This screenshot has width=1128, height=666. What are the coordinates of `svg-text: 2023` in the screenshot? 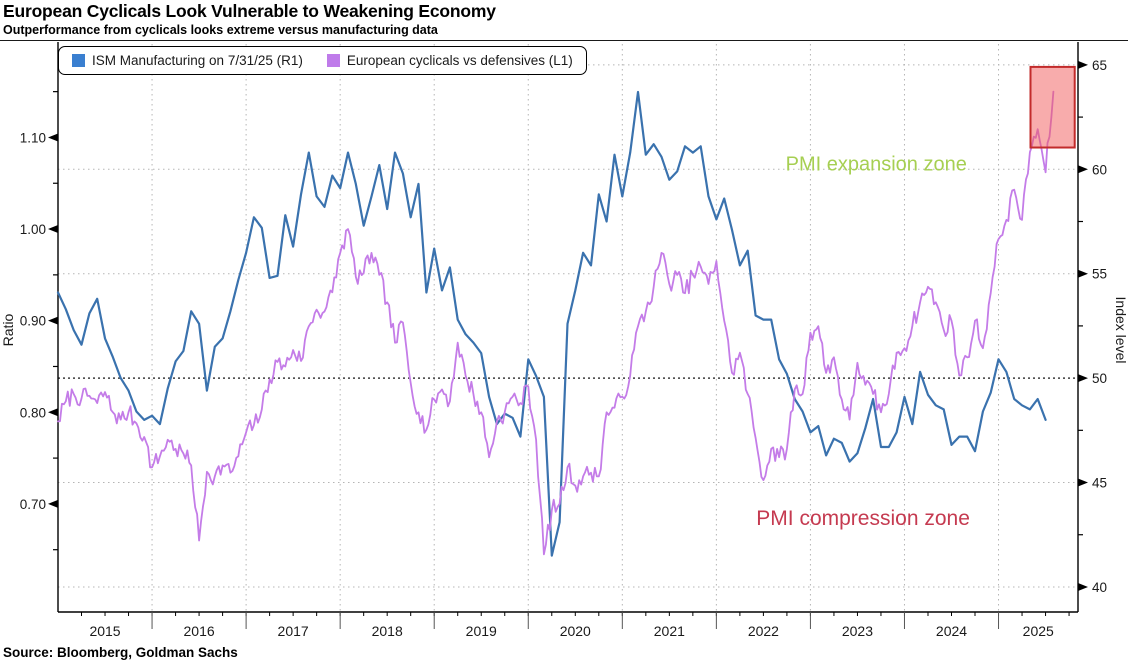 It's located at (857, 631).